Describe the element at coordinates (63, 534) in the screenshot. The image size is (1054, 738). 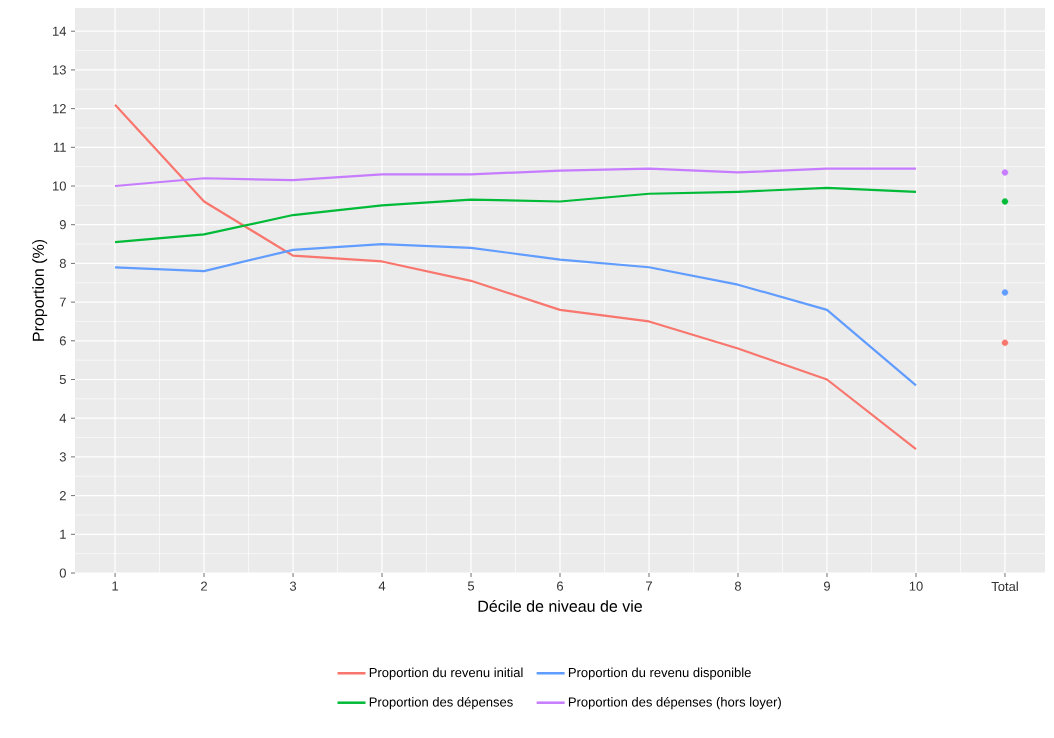
I see `y-tick-label: 1` at that location.